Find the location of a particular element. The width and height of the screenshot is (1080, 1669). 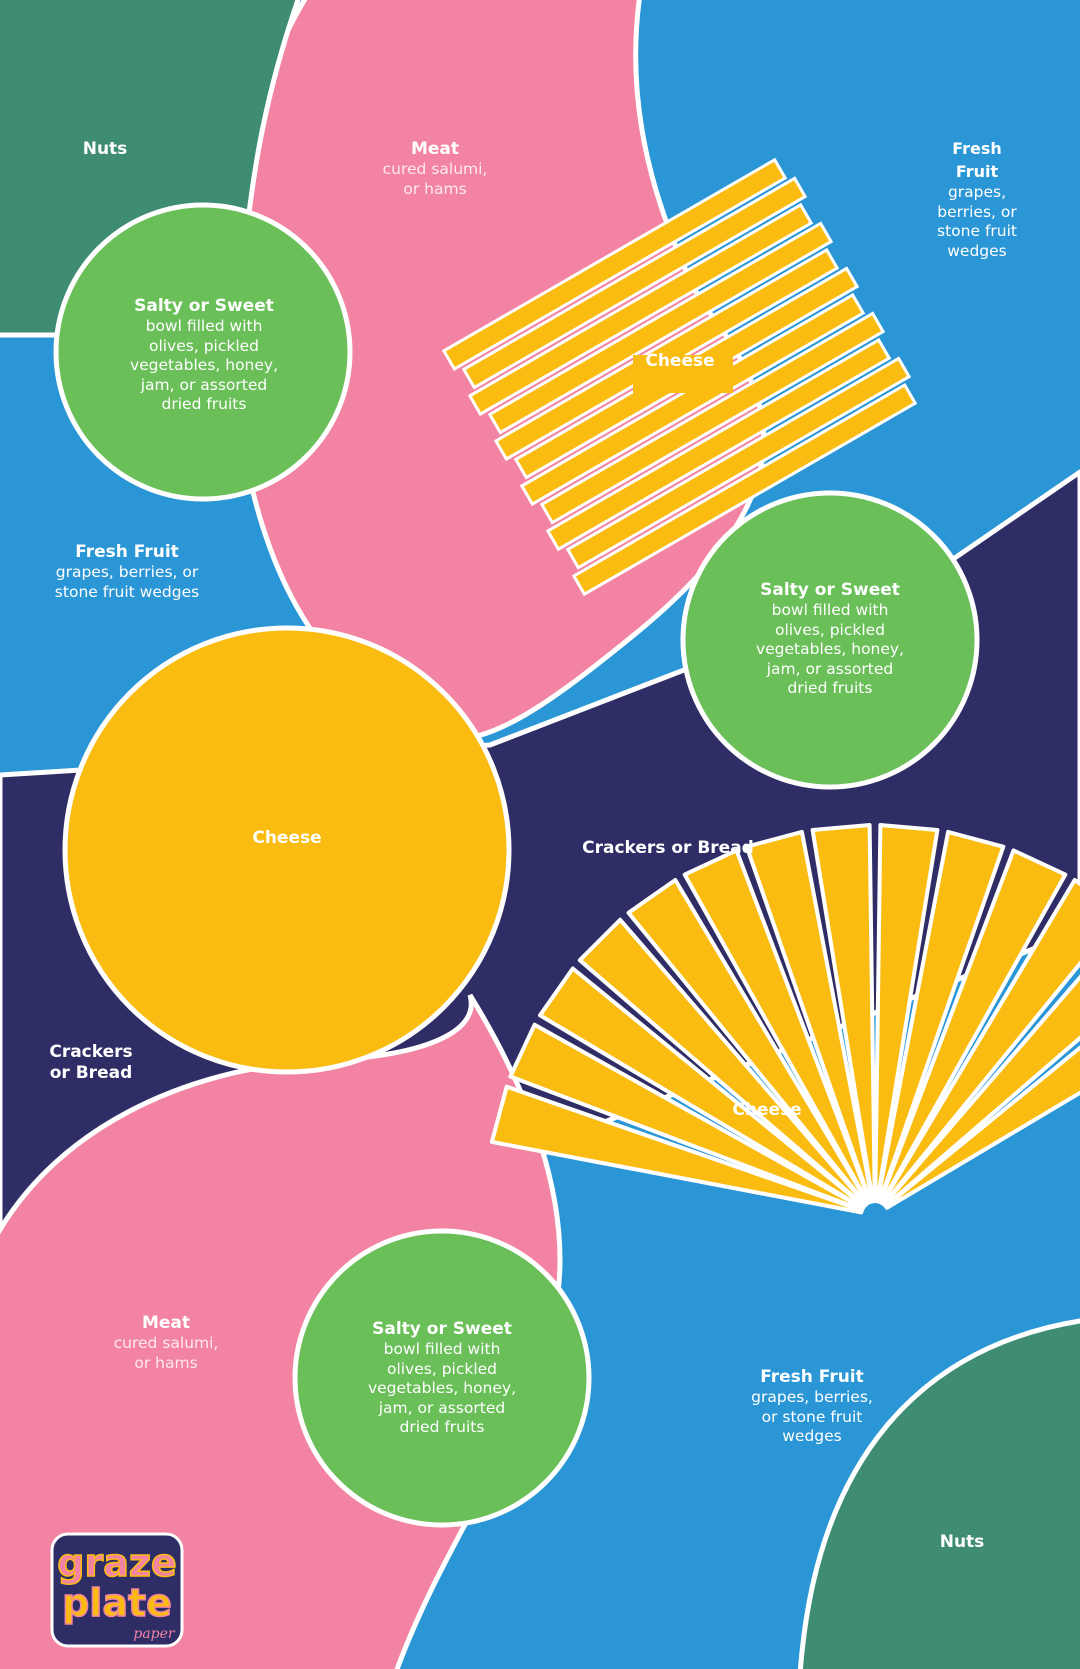

nuts-zone-bottom is located at coordinates (939, 1493).